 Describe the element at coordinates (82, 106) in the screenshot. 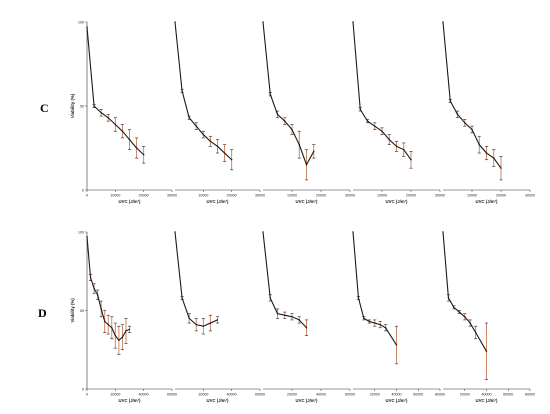

I see `chart-c-1-y-tick-label: 50` at that location.